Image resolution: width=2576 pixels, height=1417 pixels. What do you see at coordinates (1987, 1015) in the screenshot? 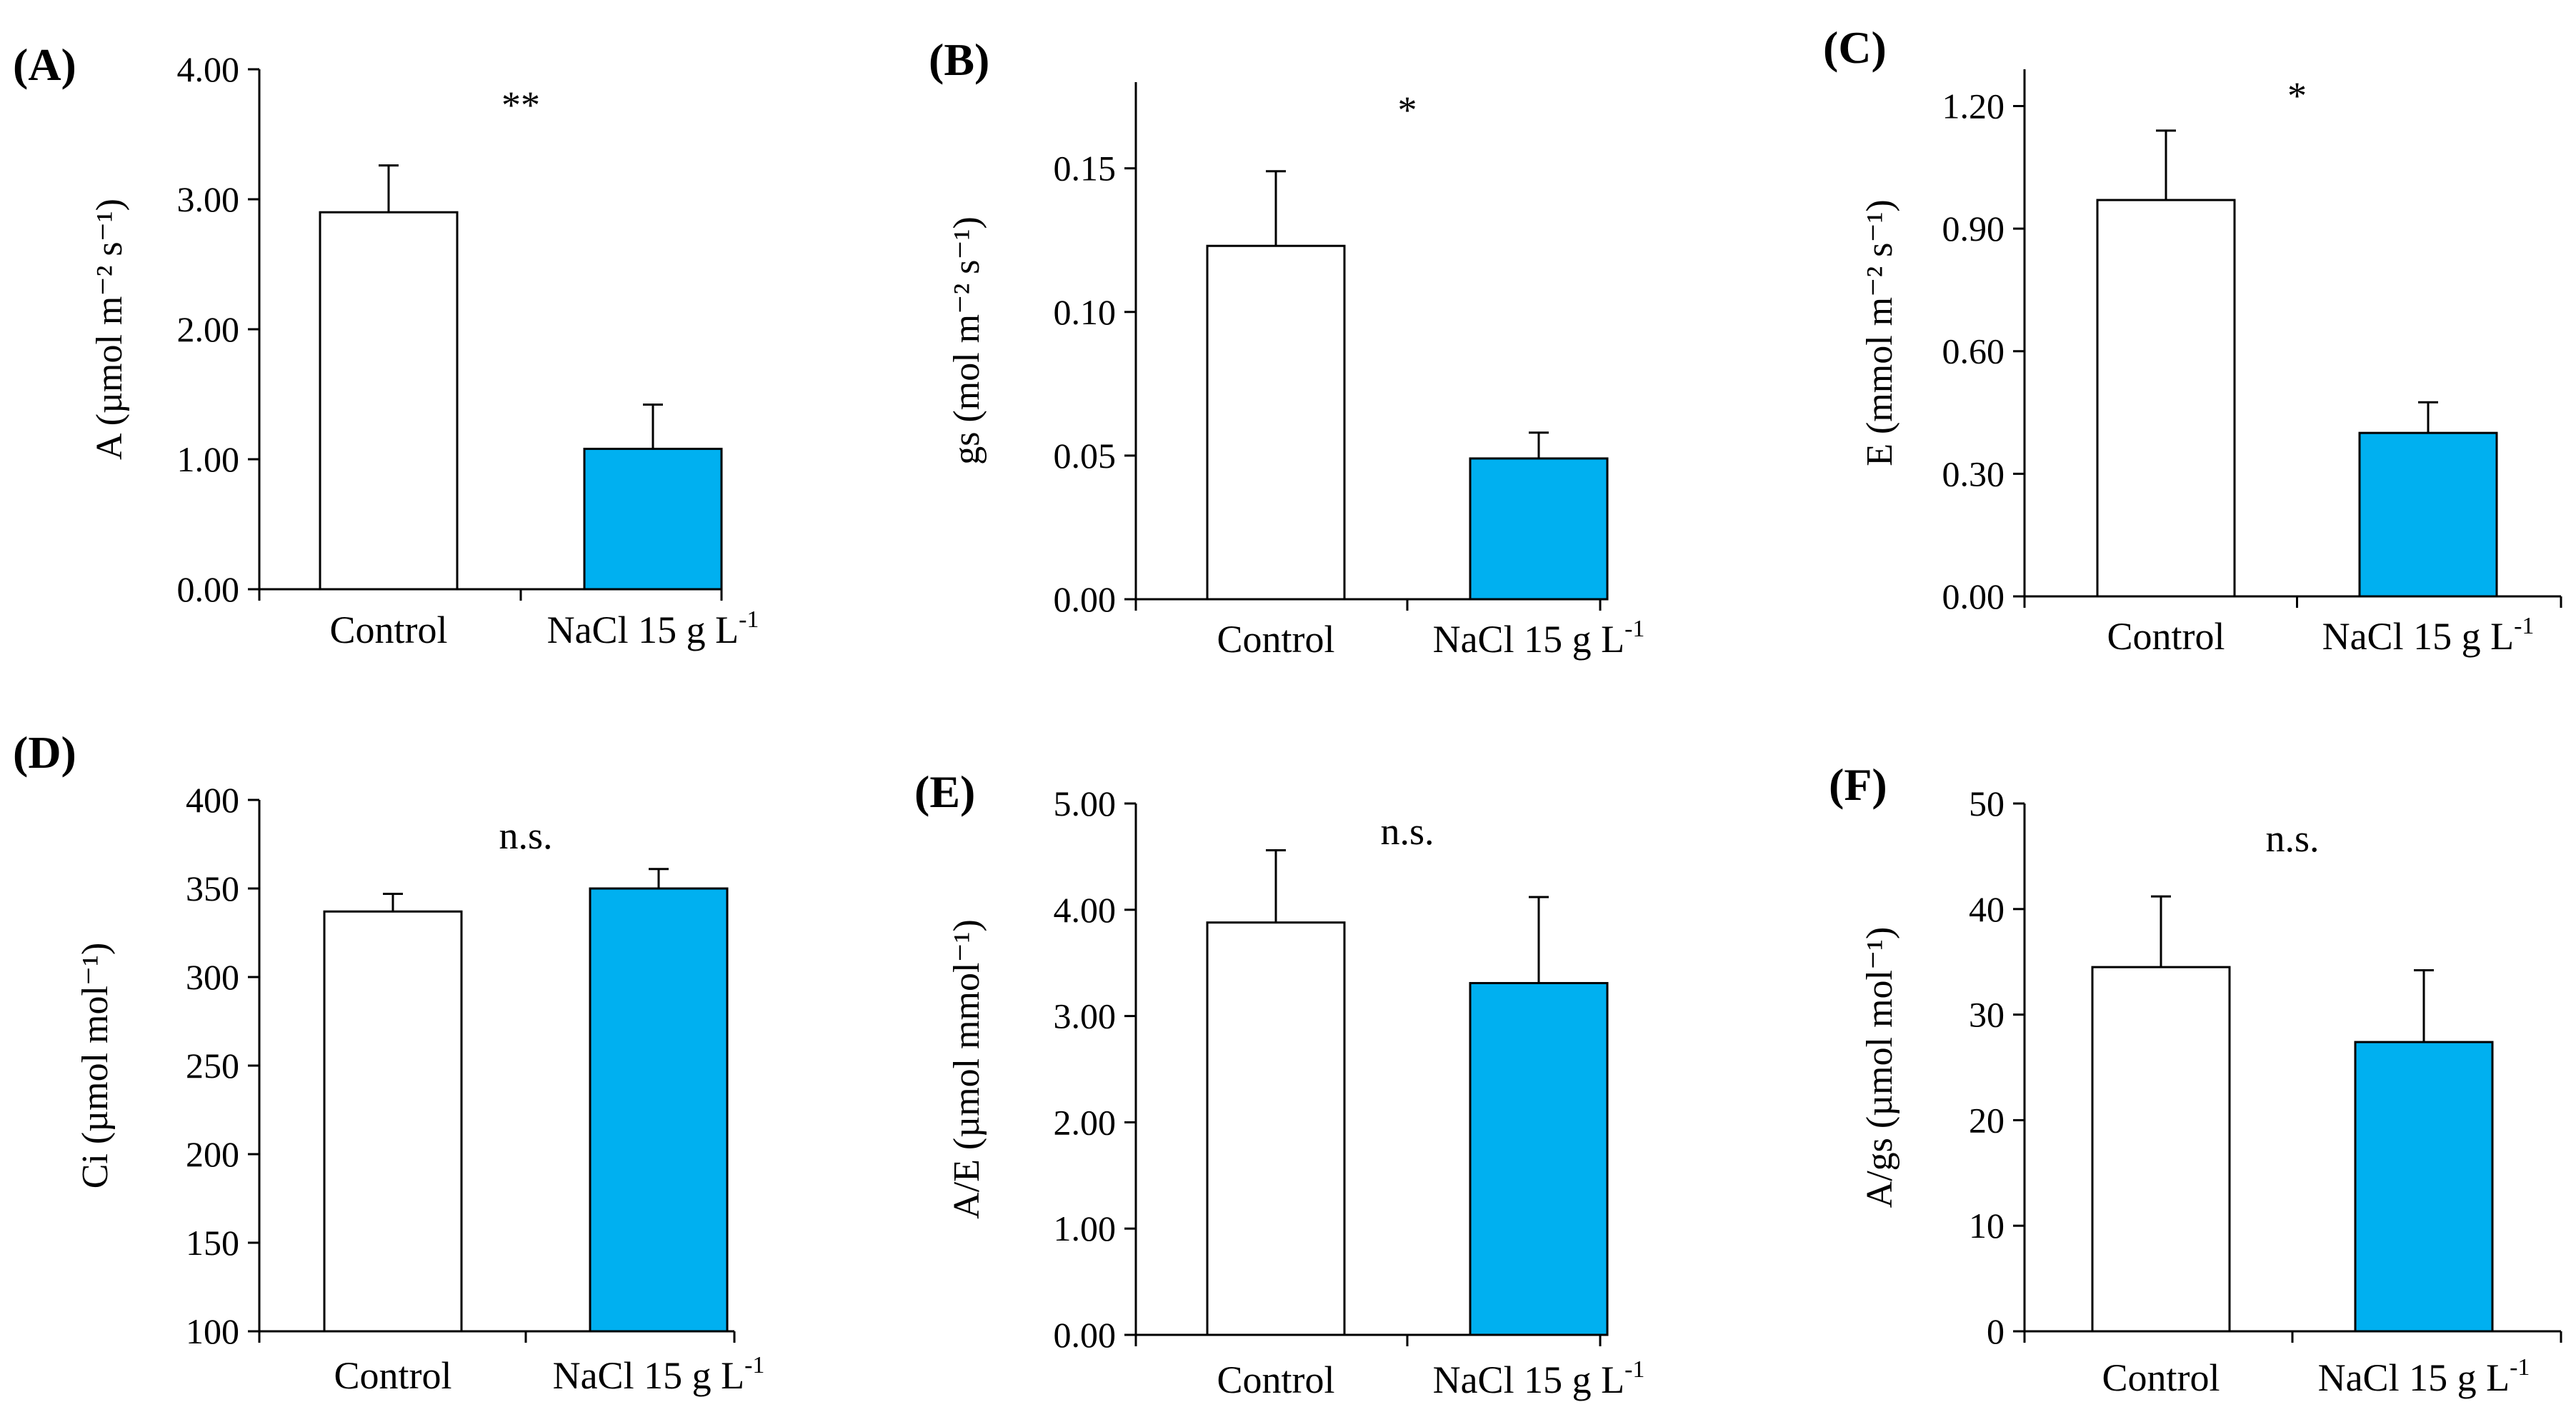
I see `y-tick-label: 30` at bounding box center [1987, 1015].